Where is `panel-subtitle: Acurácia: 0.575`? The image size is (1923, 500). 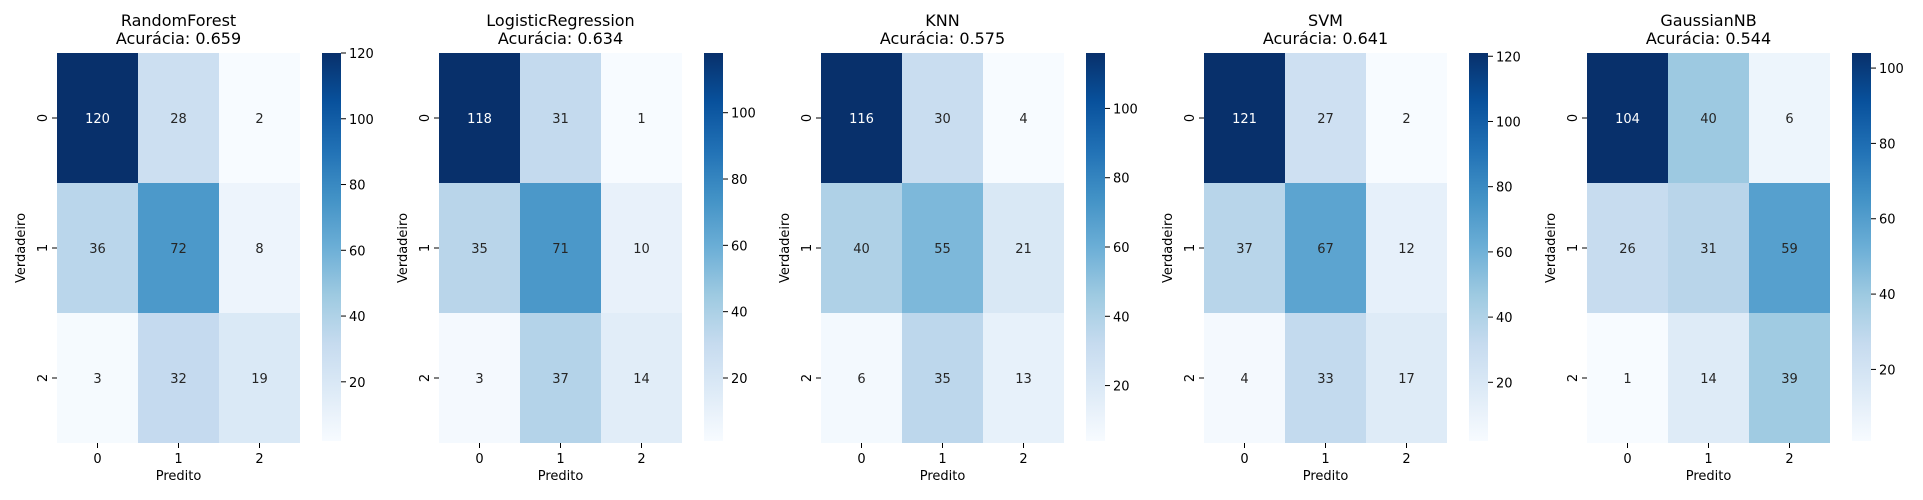
panel-subtitle: Acurácia: 0.575 is located at coordinates (942, 38).